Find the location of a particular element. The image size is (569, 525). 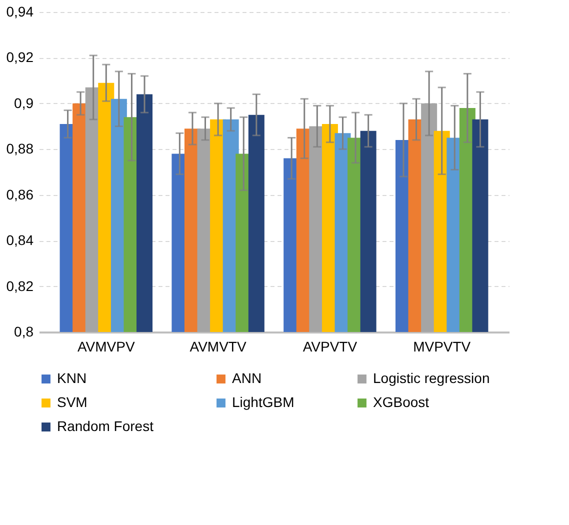

legend-label: Random Forest is located at coordinates (105, 426).